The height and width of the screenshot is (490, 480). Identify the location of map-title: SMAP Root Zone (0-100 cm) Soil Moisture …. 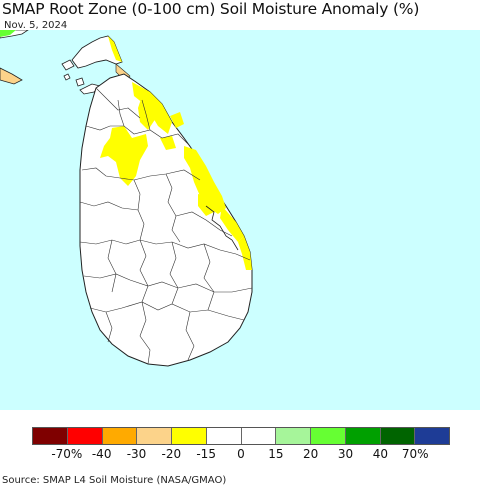
(211, 9).